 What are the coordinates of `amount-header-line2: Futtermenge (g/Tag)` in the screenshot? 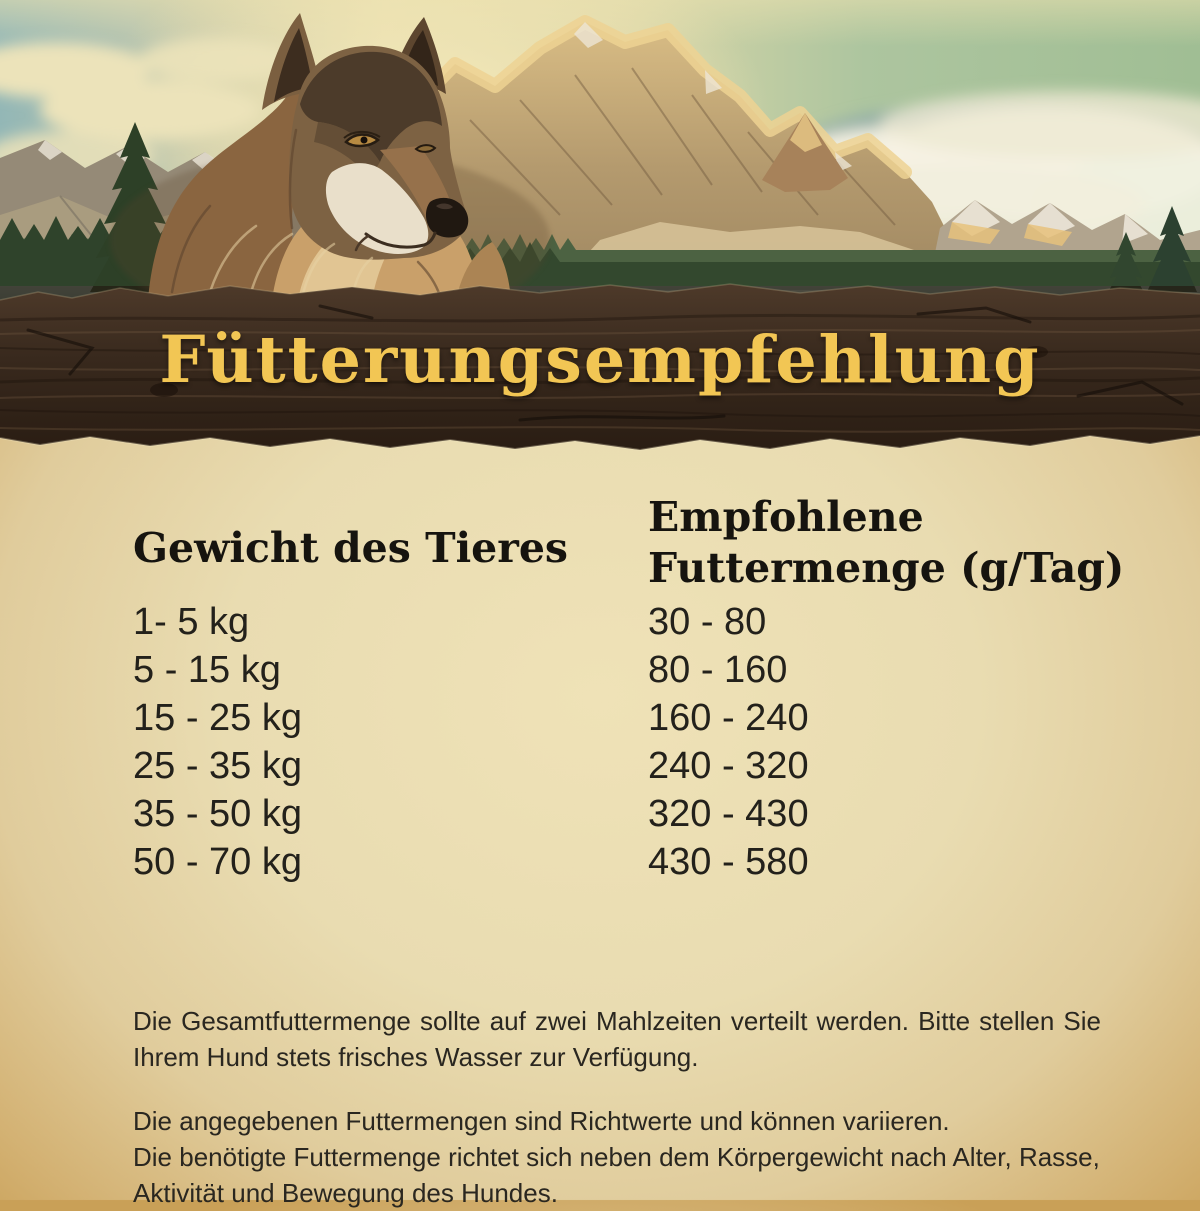 It's located at (886, 568).